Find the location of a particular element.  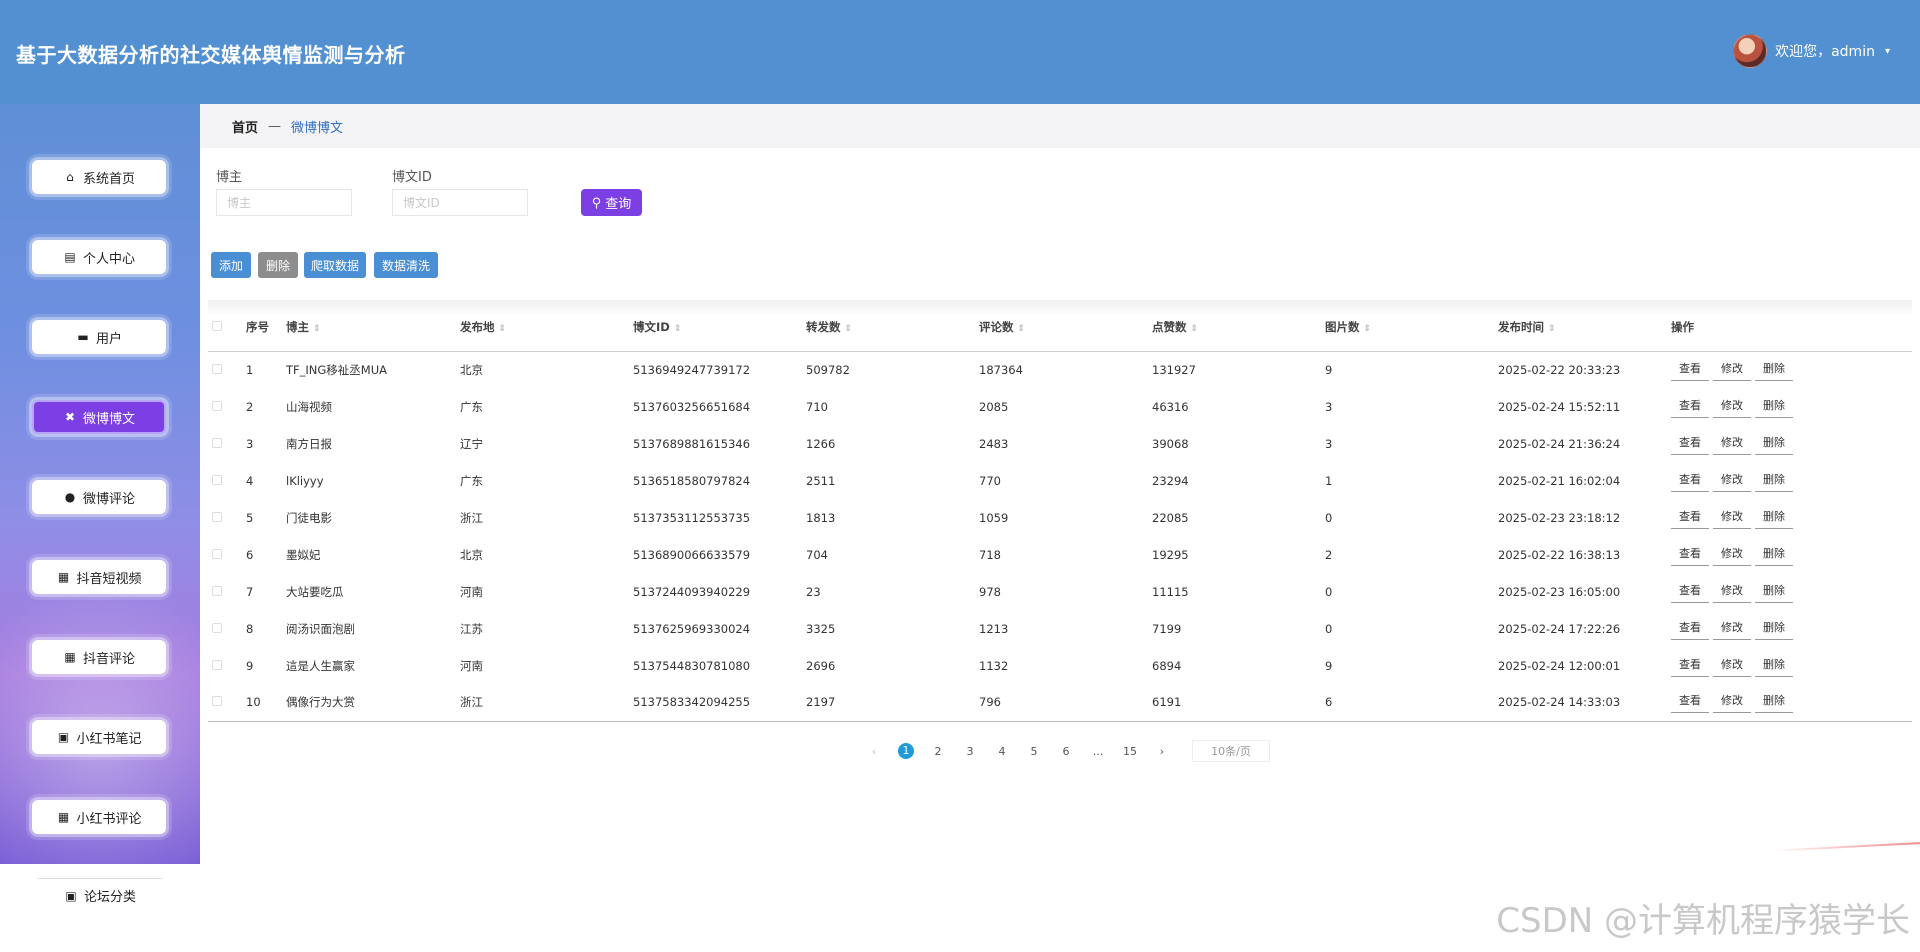

user-menu: 欢迎您，admin ▾ is located at coordinates (1811, 51).